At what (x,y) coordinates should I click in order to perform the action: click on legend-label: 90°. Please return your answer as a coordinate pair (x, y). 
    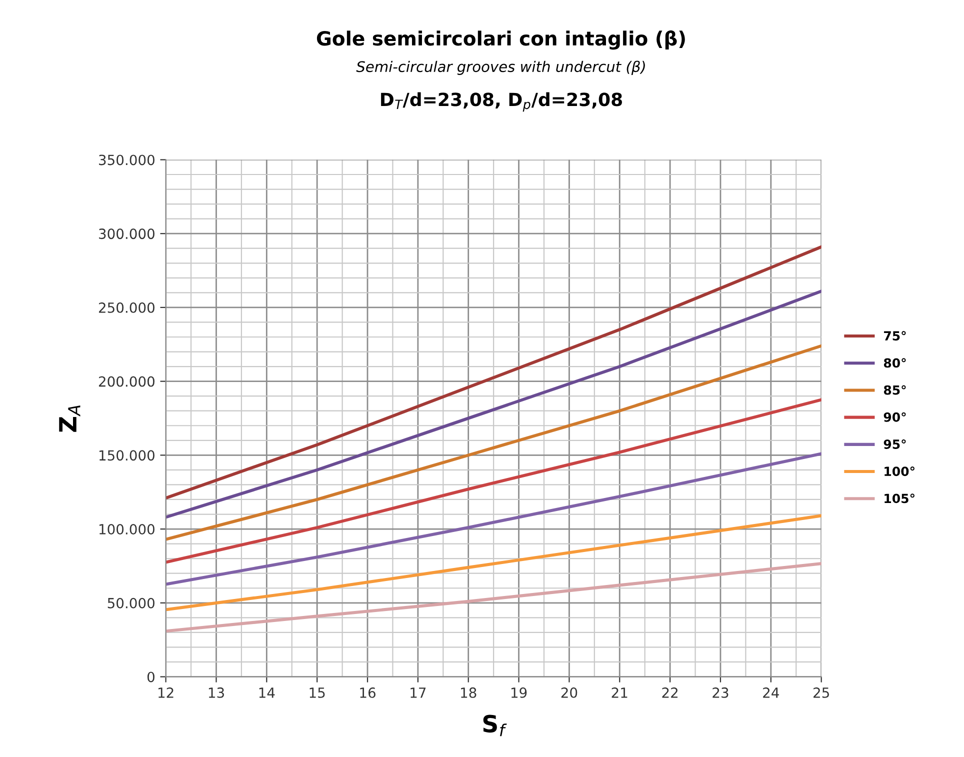
    Looking at the image, I should click on (895, 417).